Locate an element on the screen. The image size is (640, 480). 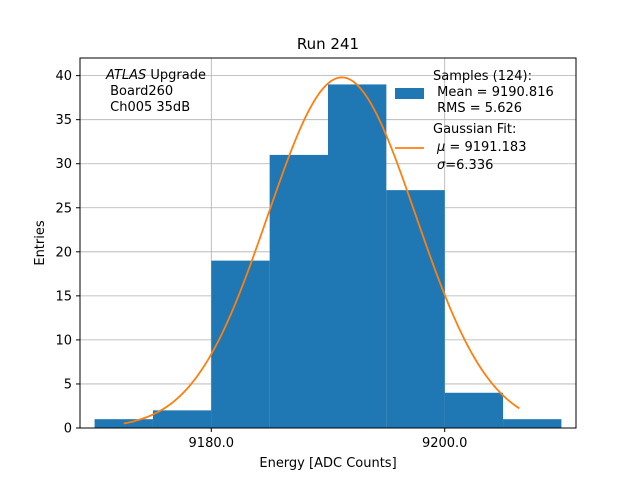
y-tick-label-5: 25 is located at coordinates (63, 208).